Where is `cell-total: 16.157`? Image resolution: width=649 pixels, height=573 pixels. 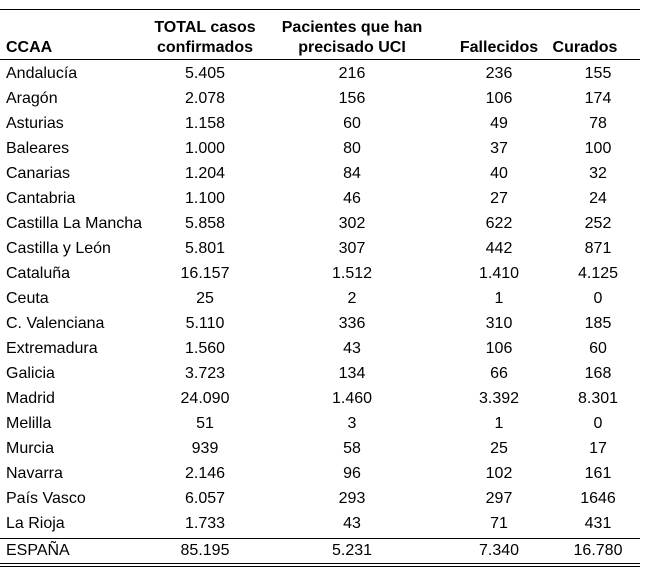 cell-total: 16.157 is located at coordinates (205, 273).